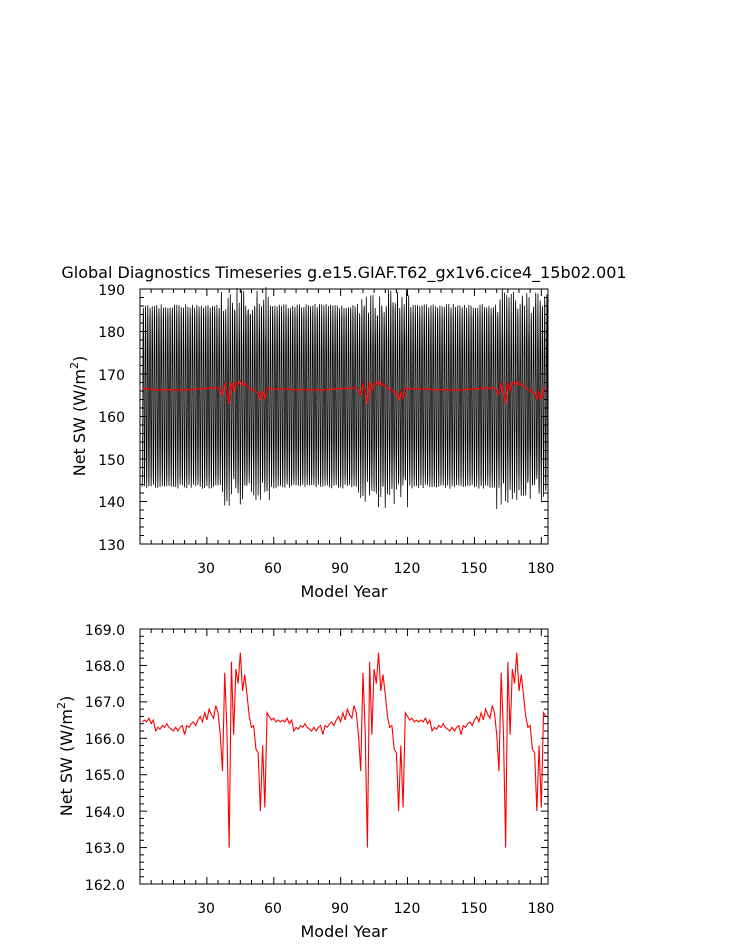 The height and width of the screenshot is (945, 733). Describe the element at coordinates (111, 503) in the screenshot. I see `y-tick-label: 140` at that location.